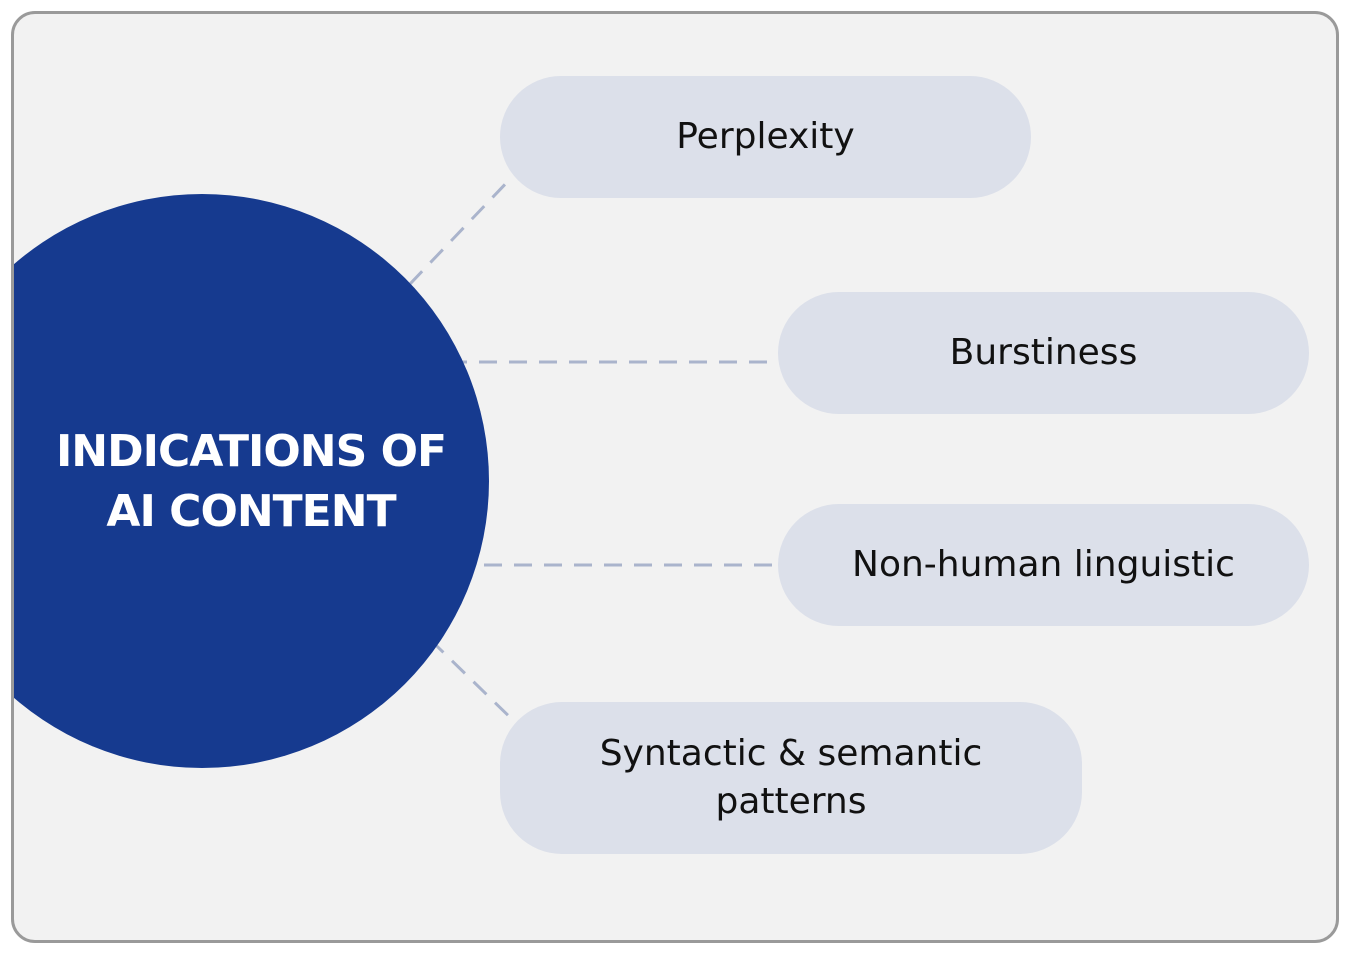 Image resolution: width=1352 pixels, height=958 pixels. I want to click on central-hub-label-line1: INDICATIONS OF, so click(251, 451).